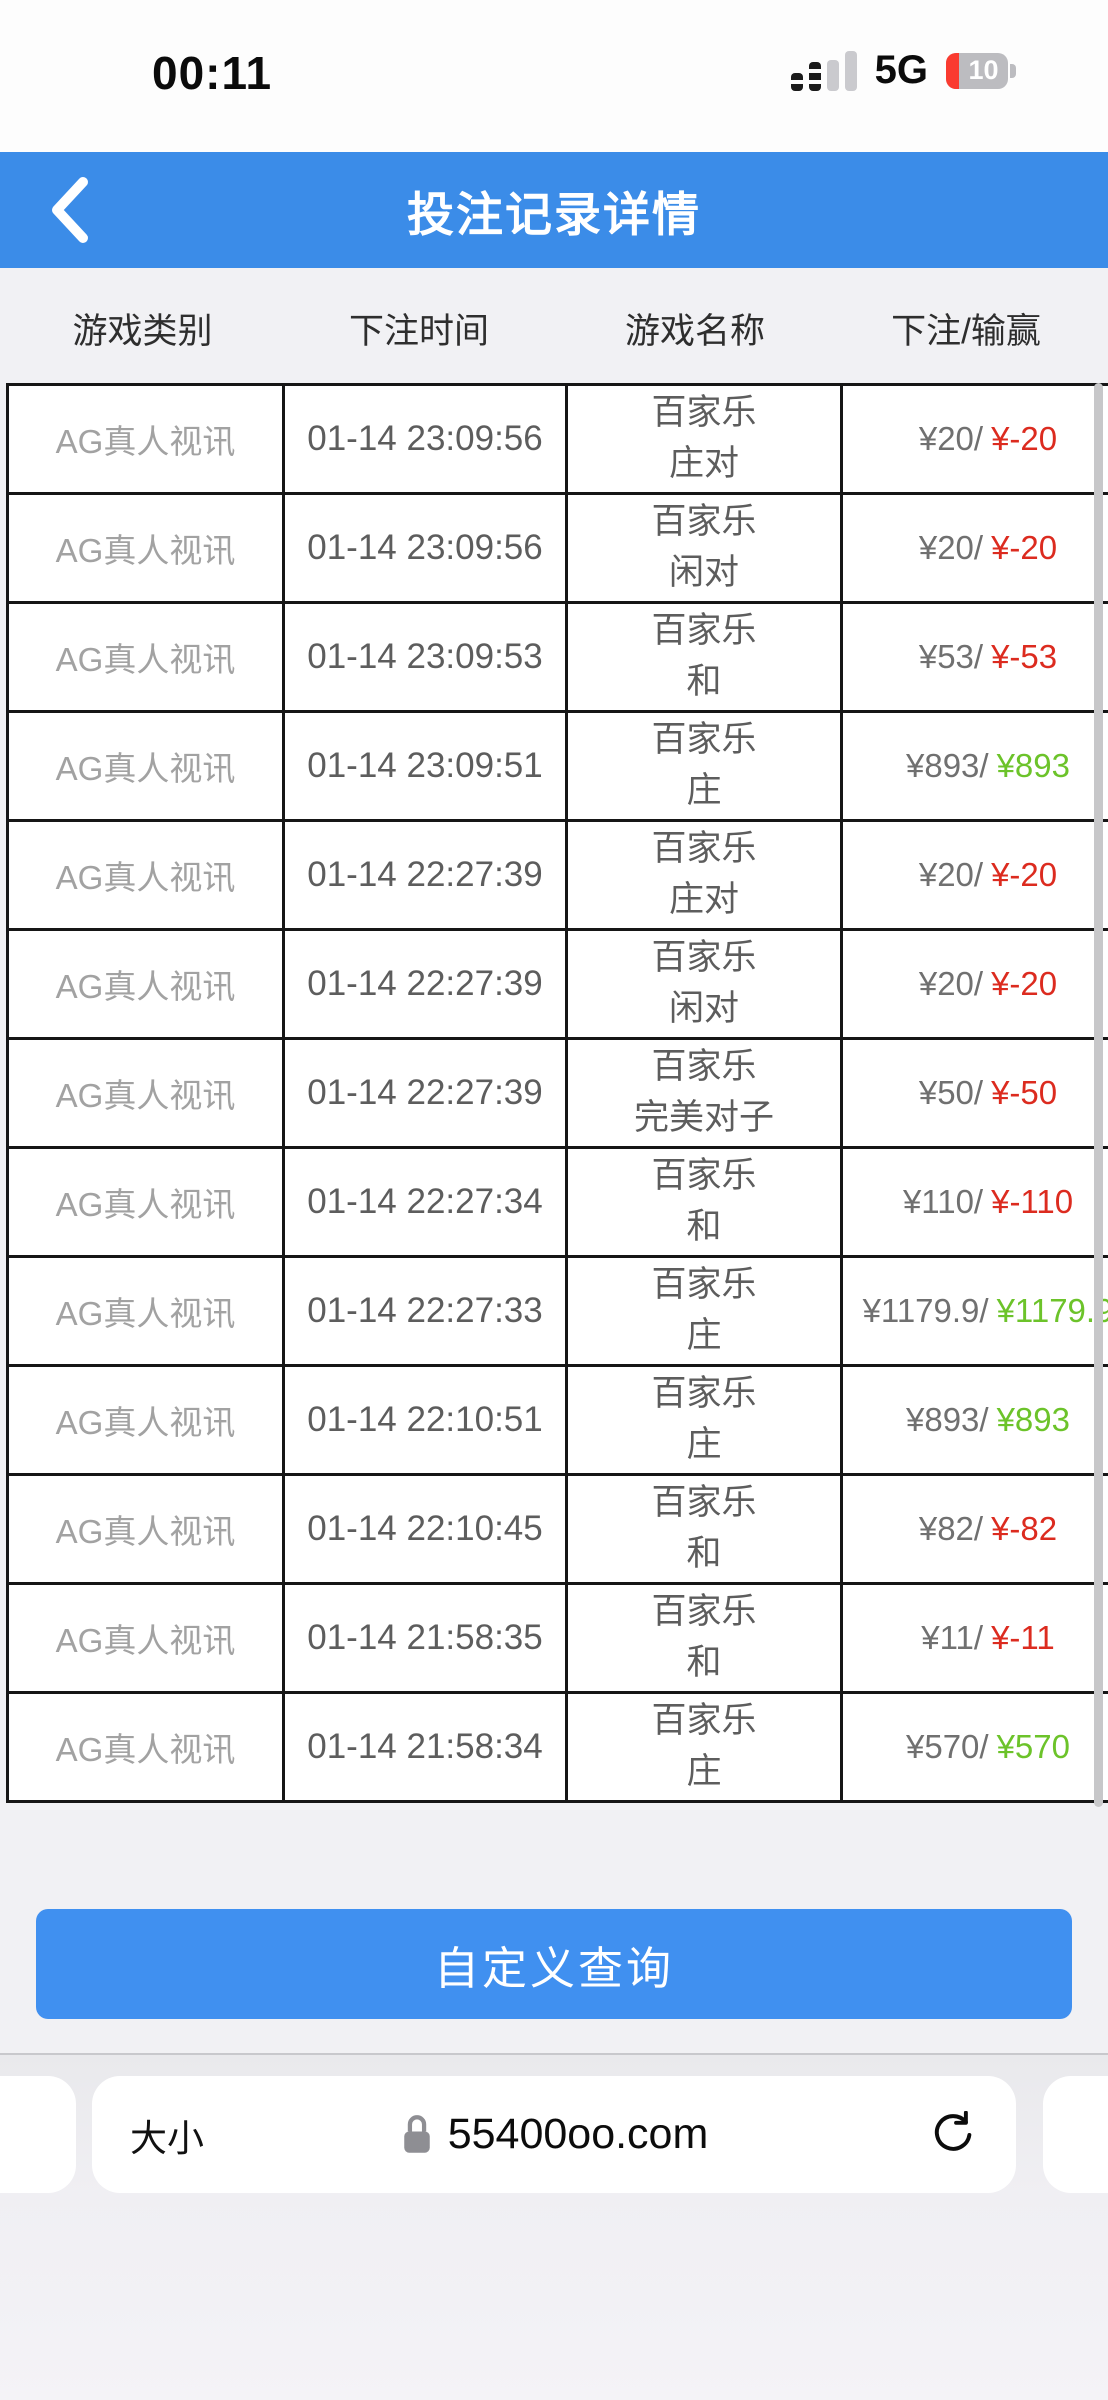 This screenshot has width=1108, height=2400. What do you see at coordinates (425, 1310) in the screenshot?
I see `bet-time-value: 01-14 22:27:33` at bounding box center [425, 1310].